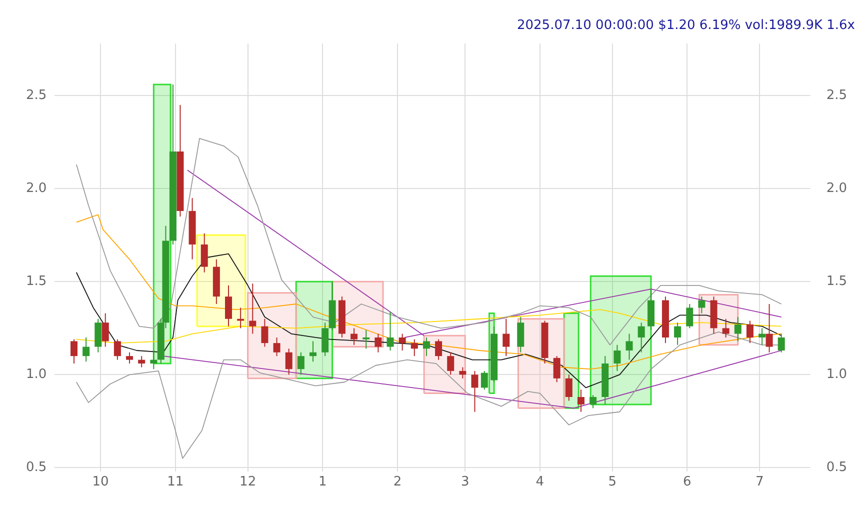 The image size is (867, 505). I want to click on y2-tick-label: 2.0, so click(837, 188).